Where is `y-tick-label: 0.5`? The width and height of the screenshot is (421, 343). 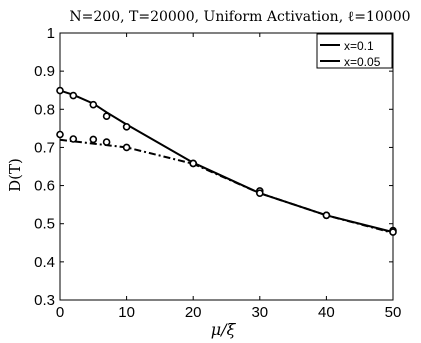 y-tick-label: 0.5 is located at coordinates (44, 224).